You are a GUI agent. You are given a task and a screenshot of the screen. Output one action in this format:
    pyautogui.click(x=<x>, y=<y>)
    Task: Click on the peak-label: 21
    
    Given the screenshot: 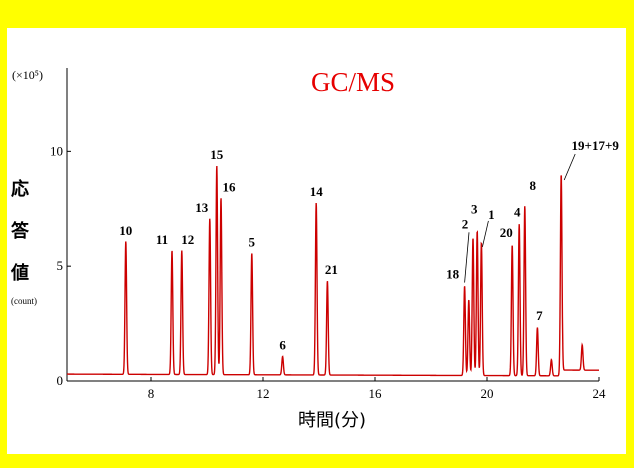 What is the action you would take?
    pyautogui.click(x=331, y=269)
    